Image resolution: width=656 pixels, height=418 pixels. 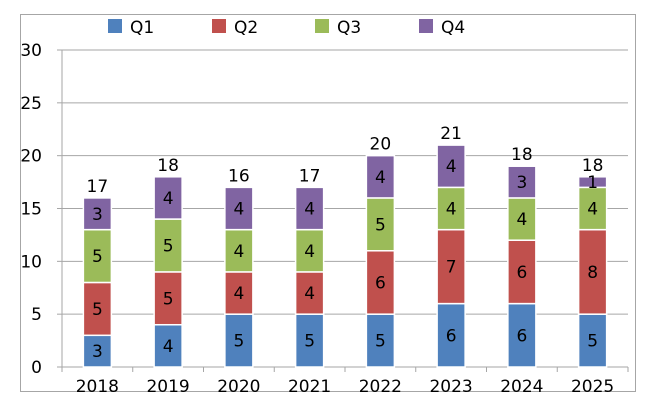 I want to click on legend-item-q4: Q4, so click(x=442, y=28).